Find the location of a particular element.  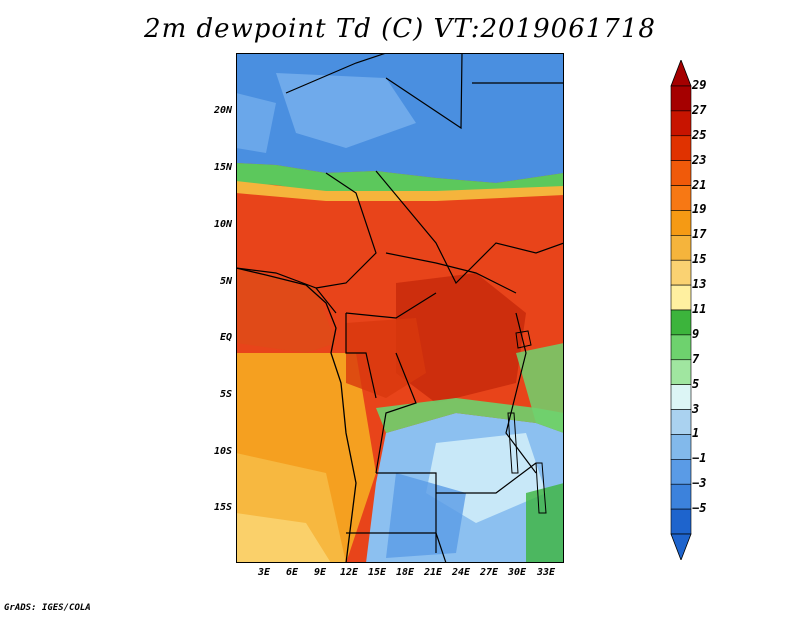

colorbar-label: −1 is located at coordinates (699, 458).